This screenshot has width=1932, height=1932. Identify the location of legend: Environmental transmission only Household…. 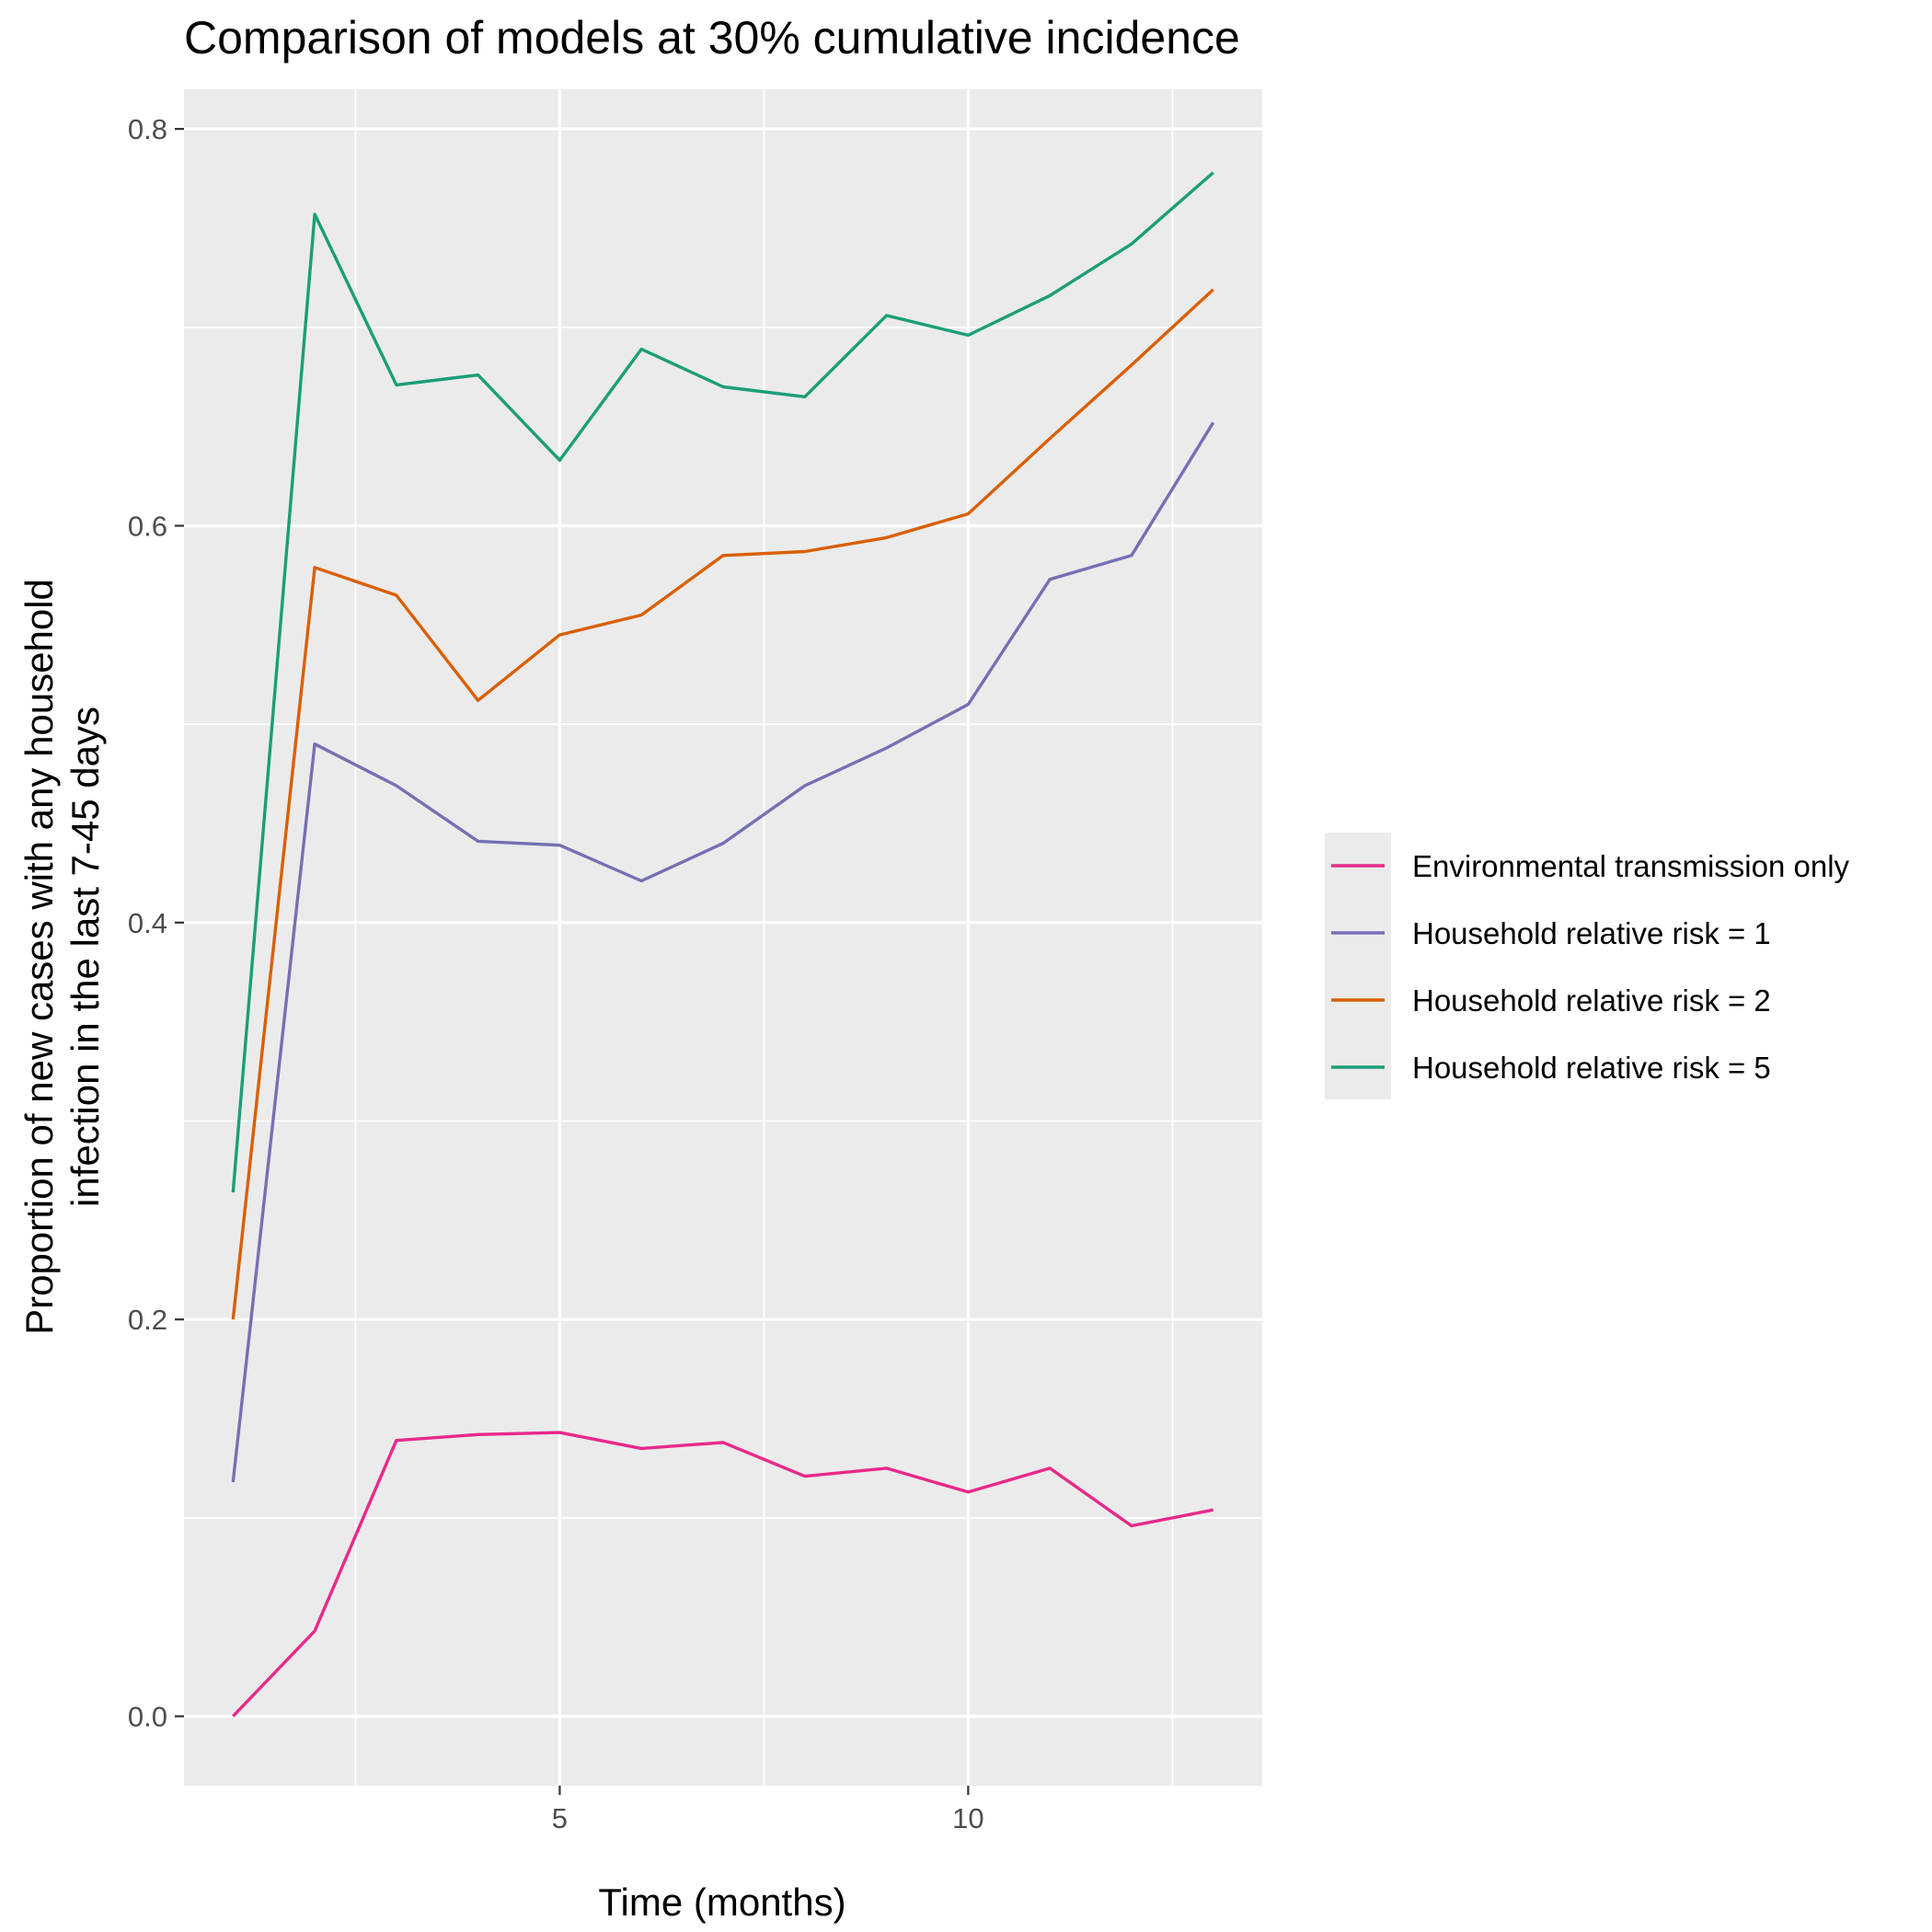
(1587, 966).